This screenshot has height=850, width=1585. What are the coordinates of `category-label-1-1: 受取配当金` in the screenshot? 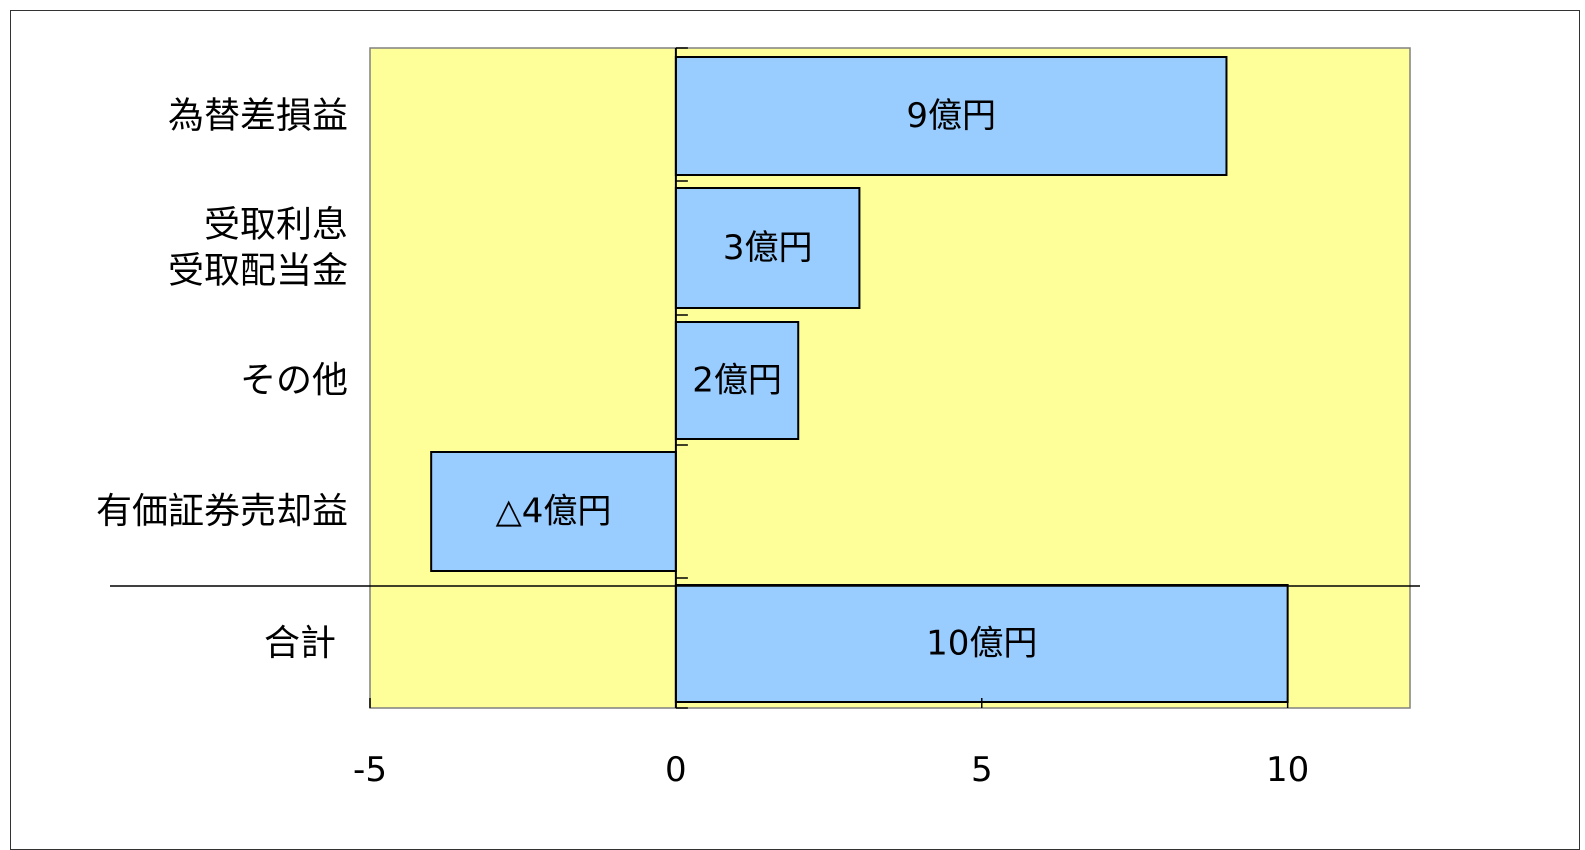 It's located at (258, 271).